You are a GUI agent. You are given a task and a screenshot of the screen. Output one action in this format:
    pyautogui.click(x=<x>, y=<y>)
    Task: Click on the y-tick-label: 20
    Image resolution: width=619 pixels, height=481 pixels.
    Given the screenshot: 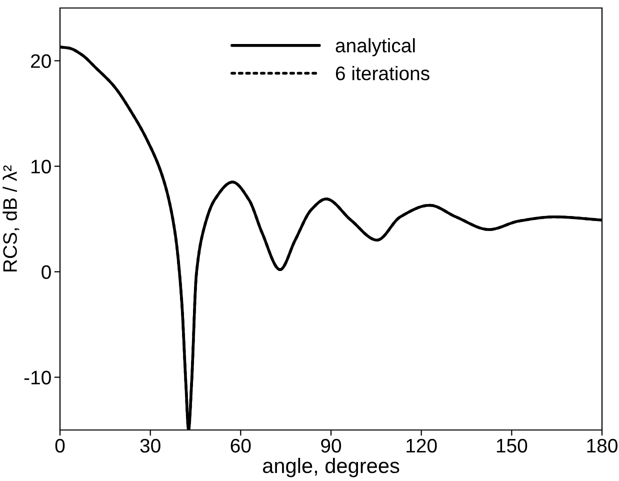 What is the action you would take?
    pyautogui.click(x=41, y=61)
    